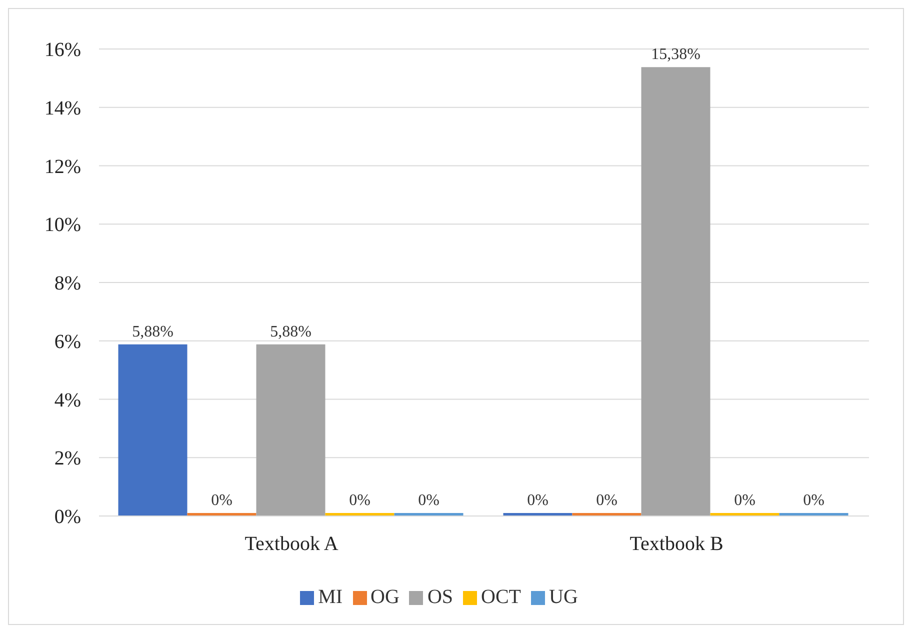  I want to click on y-tick-label: 8%, so click(67, 283).